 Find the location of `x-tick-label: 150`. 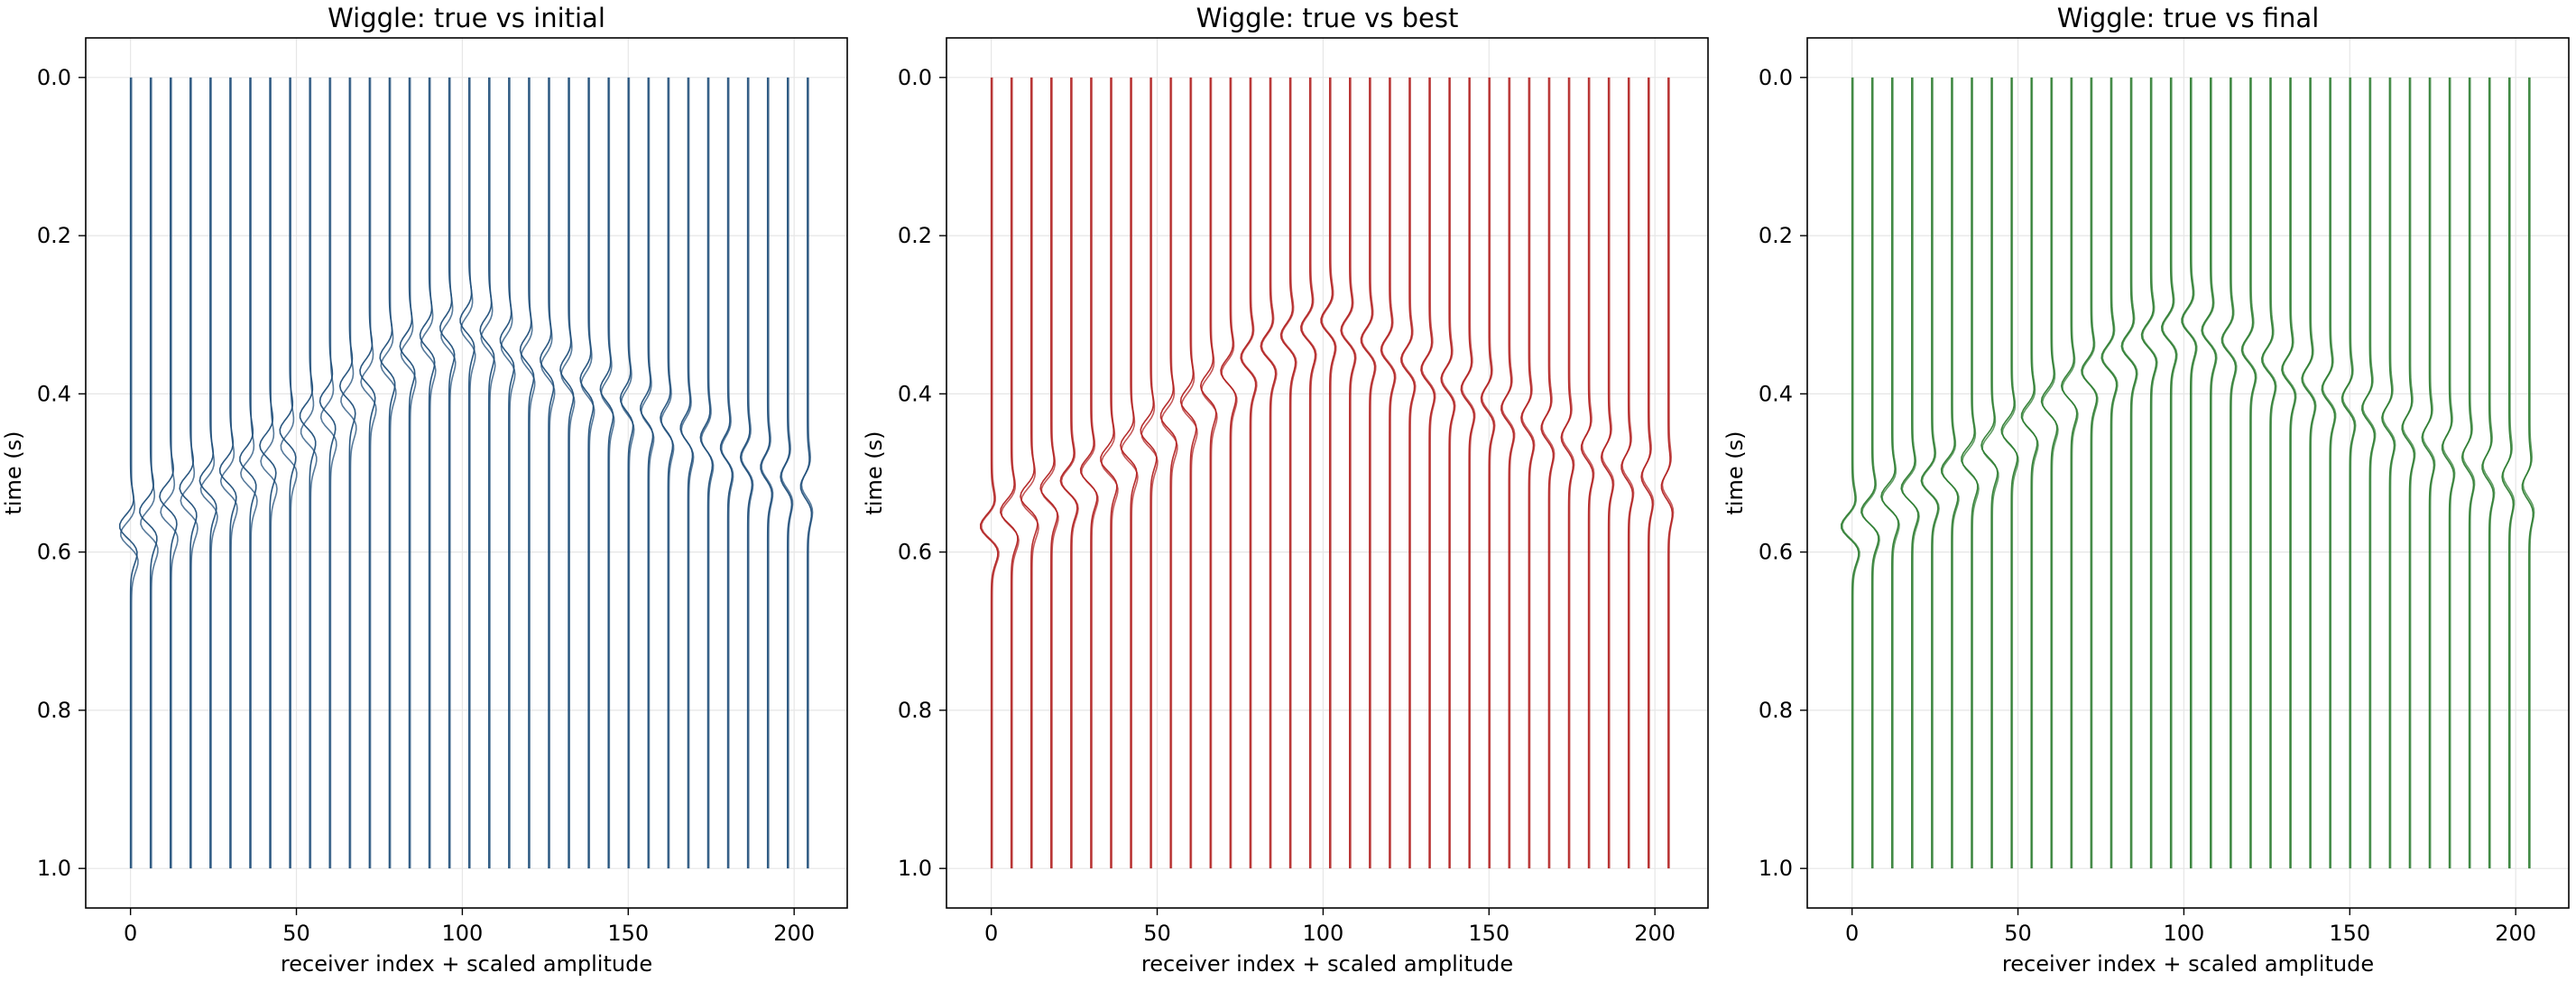

x-tick-label: 150 is located at coordinates (2349, 934).